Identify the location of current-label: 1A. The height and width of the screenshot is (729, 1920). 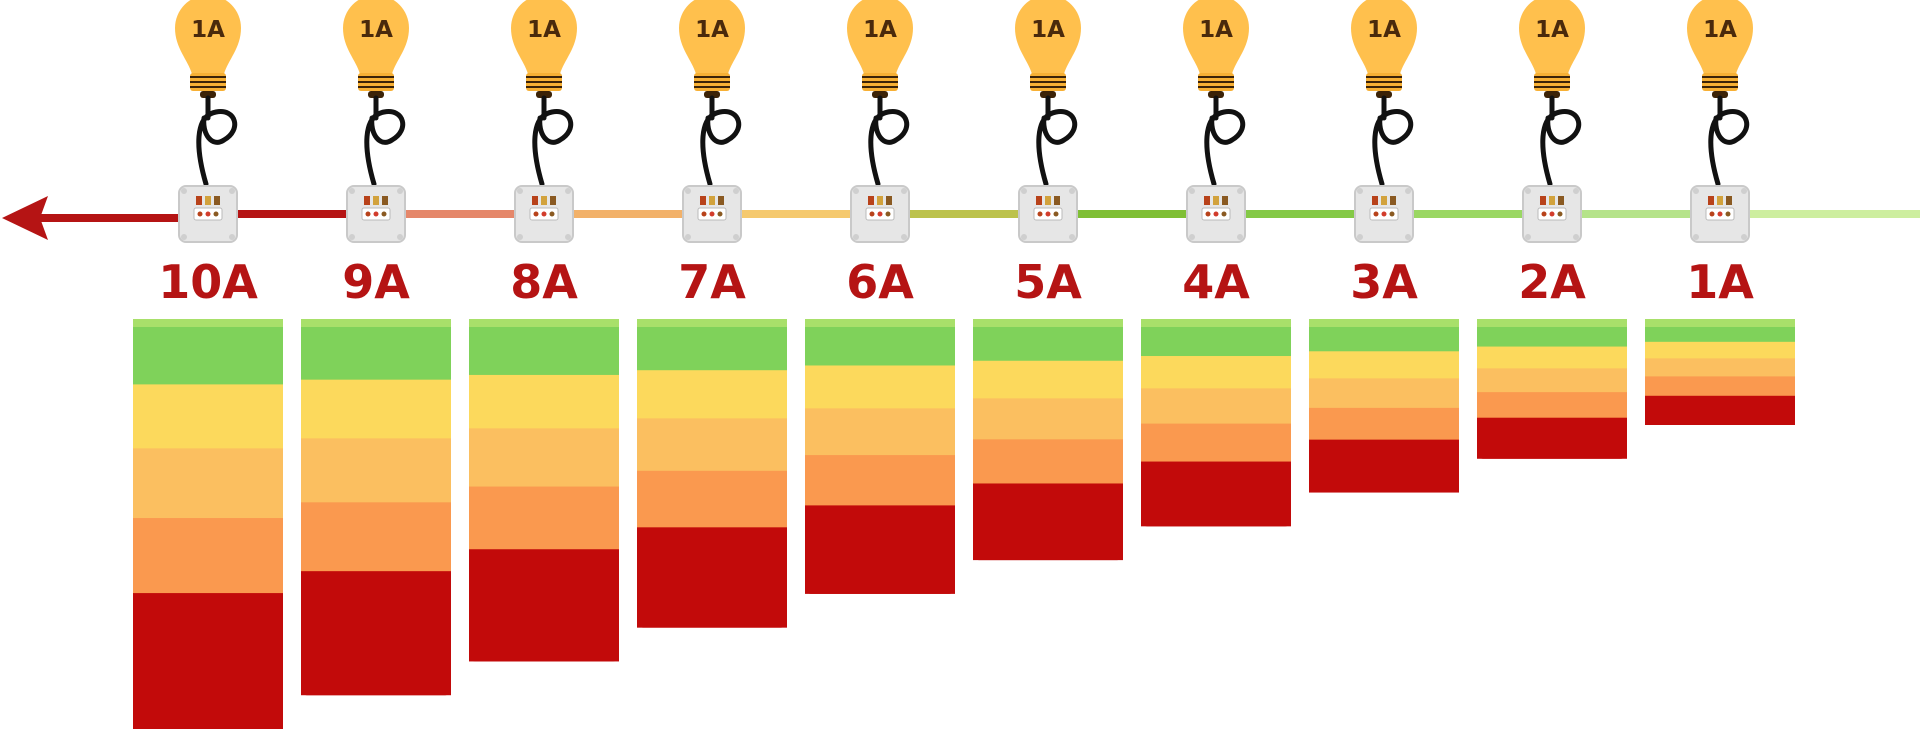
(1720, 282).